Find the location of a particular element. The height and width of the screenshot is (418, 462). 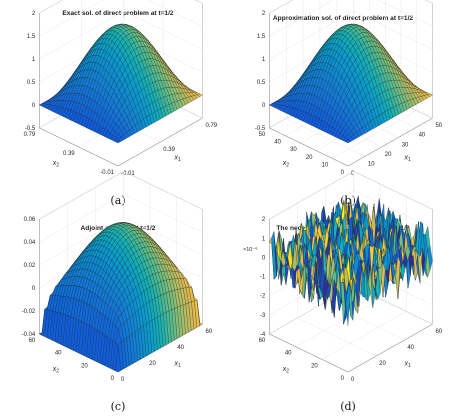

x1-tick-label: 0.79 is located at coordinates (211, 126).